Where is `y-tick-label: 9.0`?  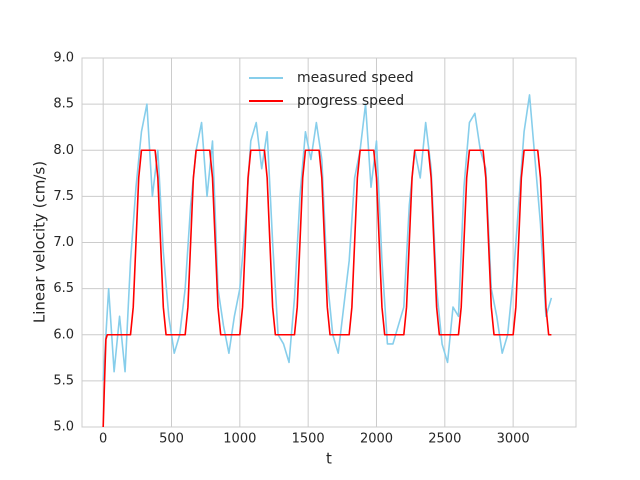
y-tick-label: 9.0 is located at coordinates (63, 58).